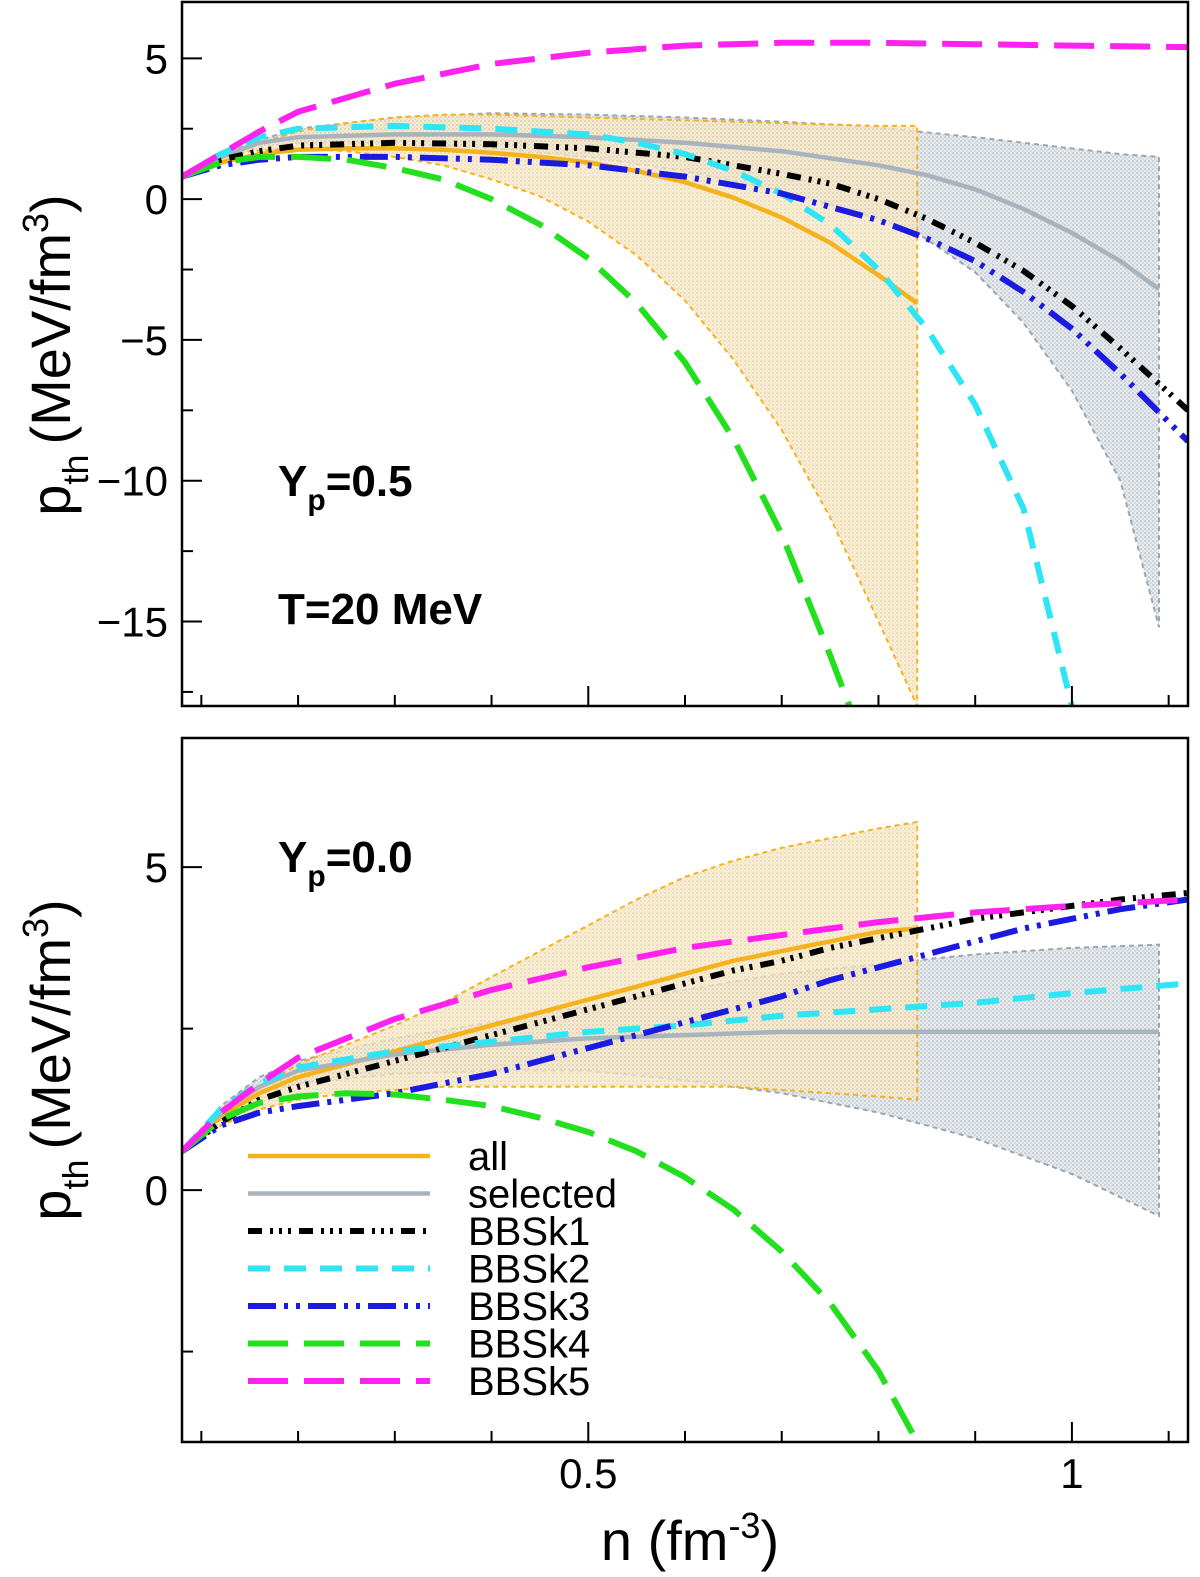 This screenshot has height=1577, width=1200. I want to click on top-series-bbsk1, so click(685, 276).